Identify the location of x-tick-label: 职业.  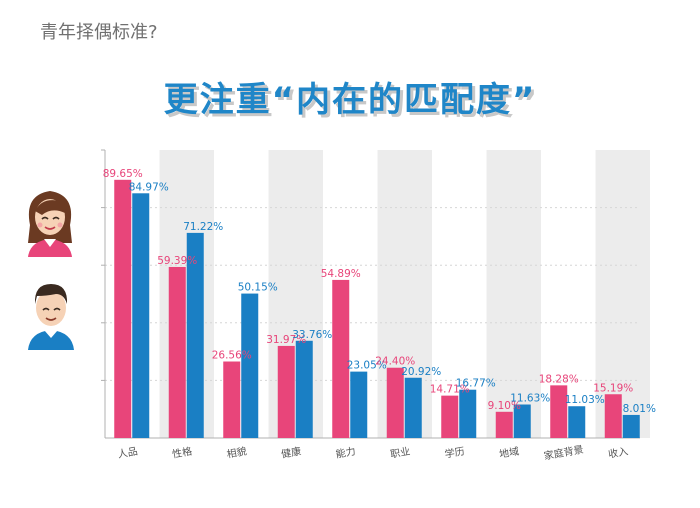
(400, 452).